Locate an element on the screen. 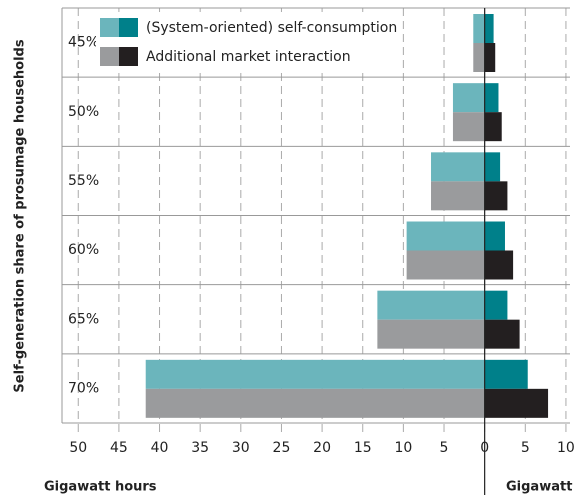 The width and height of the screenshot is (575, 497). legend-background is located at coordinates (236, 41).